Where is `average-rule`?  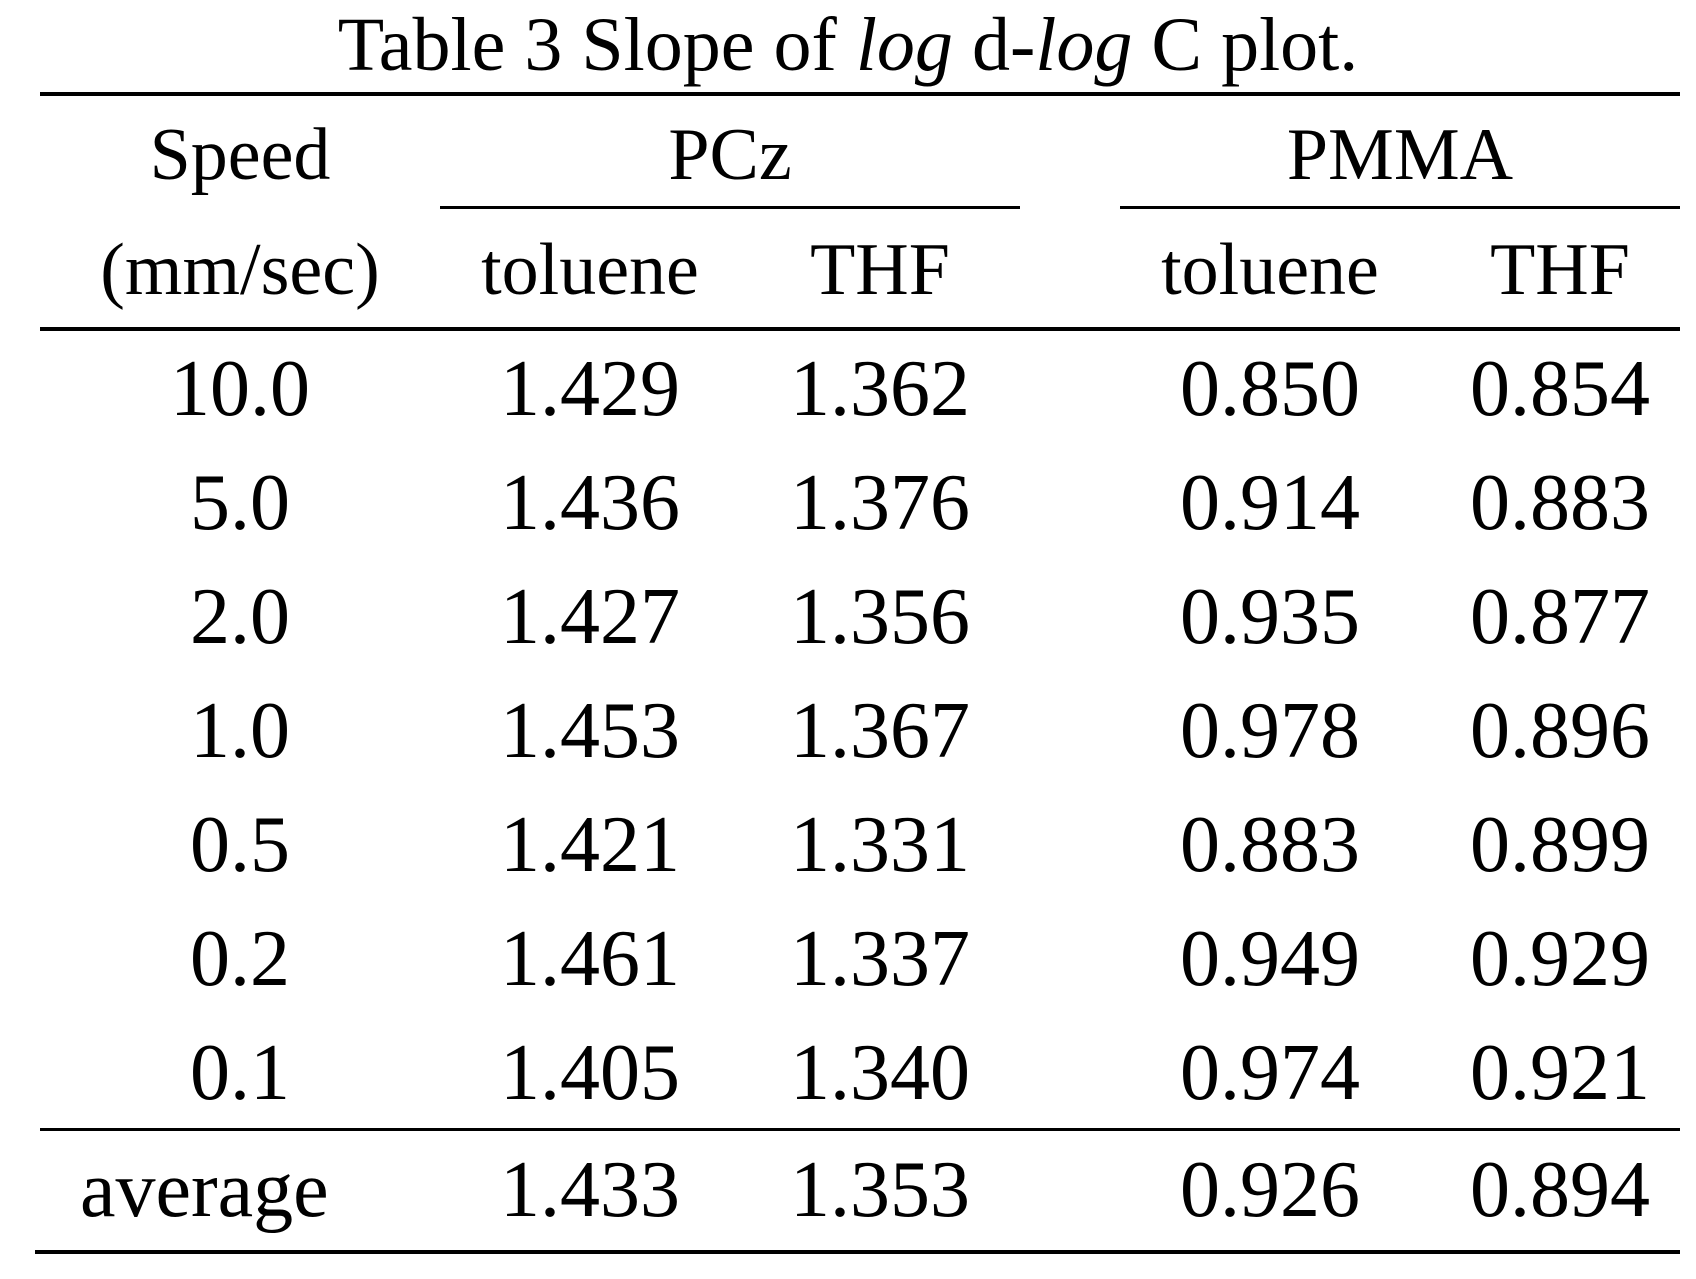
average-rule is located at coordinates (860, 1129).